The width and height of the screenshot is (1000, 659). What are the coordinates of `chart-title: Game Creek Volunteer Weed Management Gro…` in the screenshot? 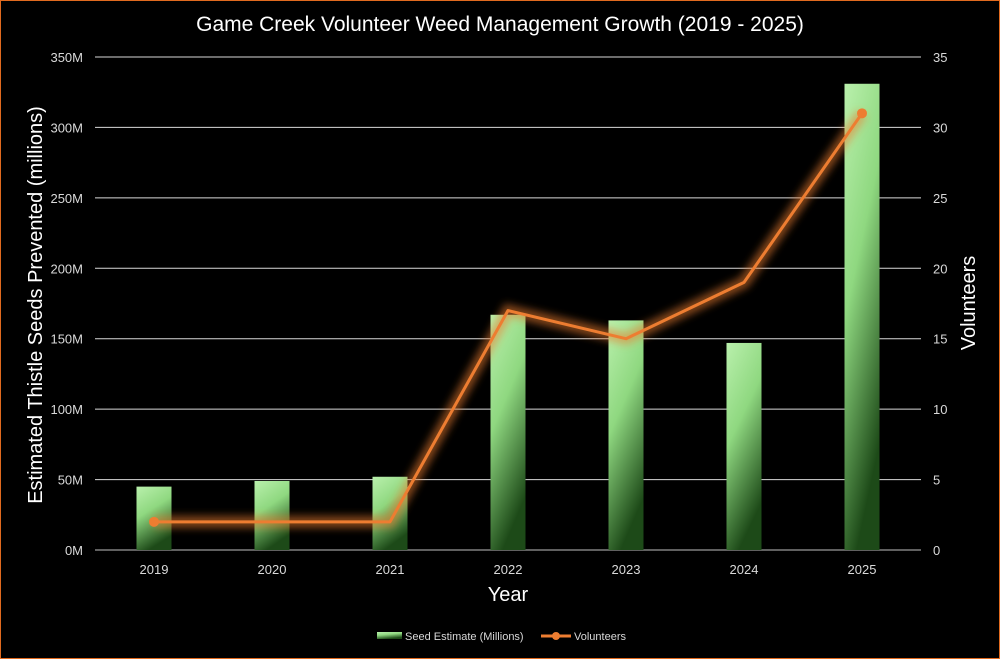 It's located at (500, 24).